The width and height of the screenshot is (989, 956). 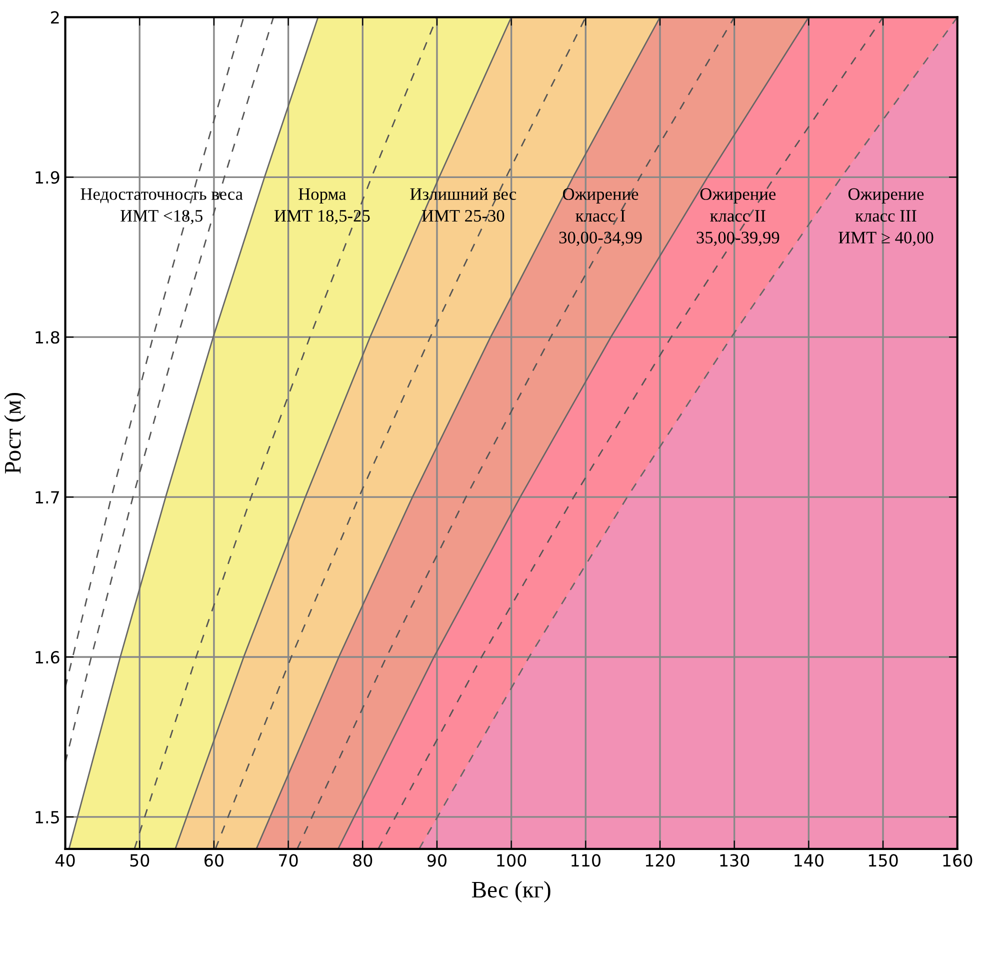 What do you see at coordinates (738, 217) in the screenshot?
I see `annotation: Ожирение класс II 35,00-39,99` at bounding box center [738, 217].